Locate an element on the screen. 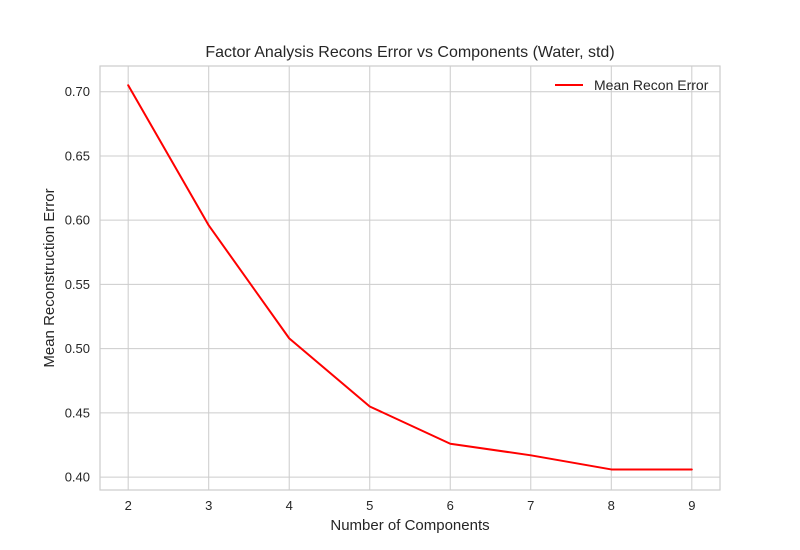 The height and width of the screenshot is (550, 800). y-tick-label: 0.70 is located at coordinates (77, 91).